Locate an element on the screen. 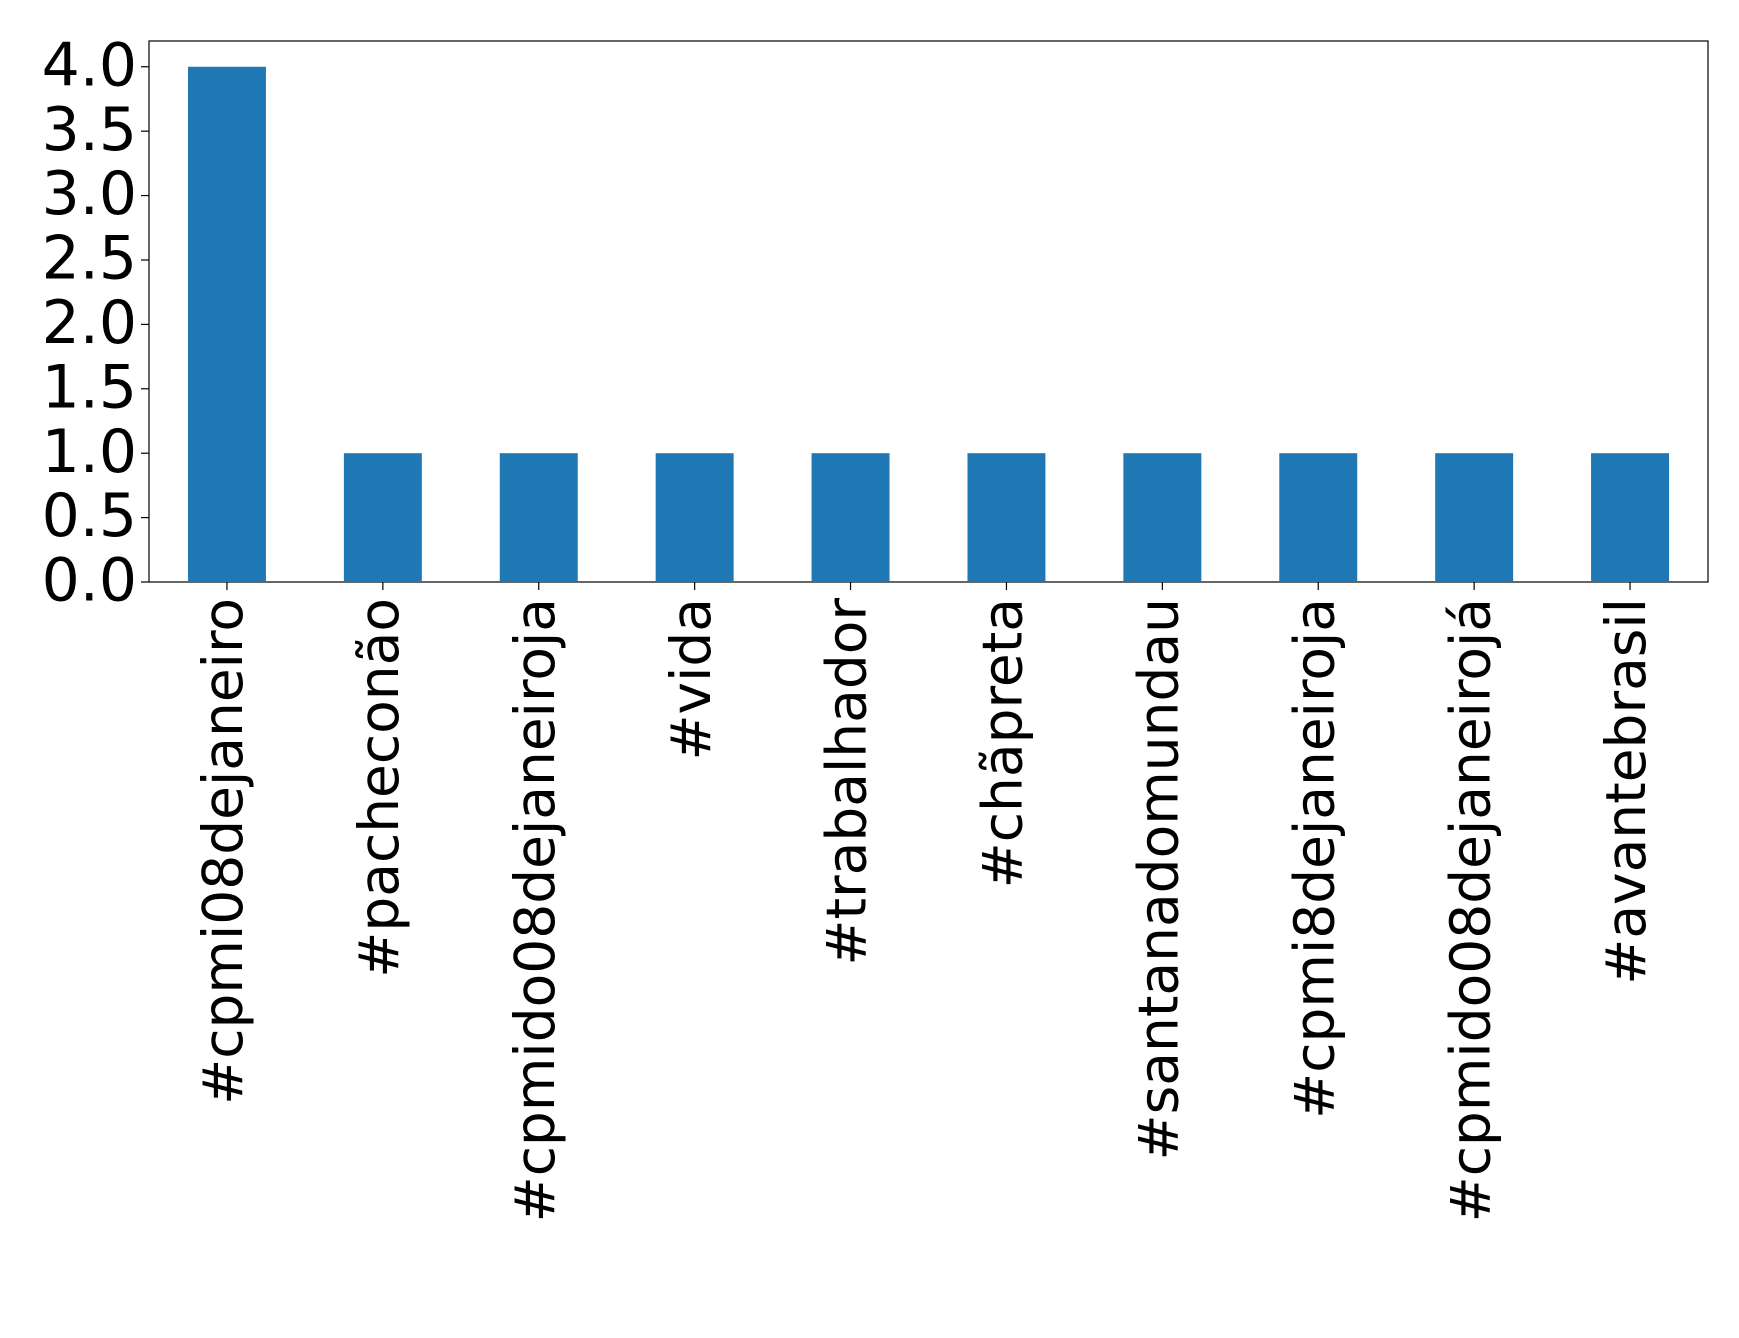 Image resolution: width=1739 pixels, height=1338 pixels. y-tick-label: 2.0 is located at coordinates (89, 323).